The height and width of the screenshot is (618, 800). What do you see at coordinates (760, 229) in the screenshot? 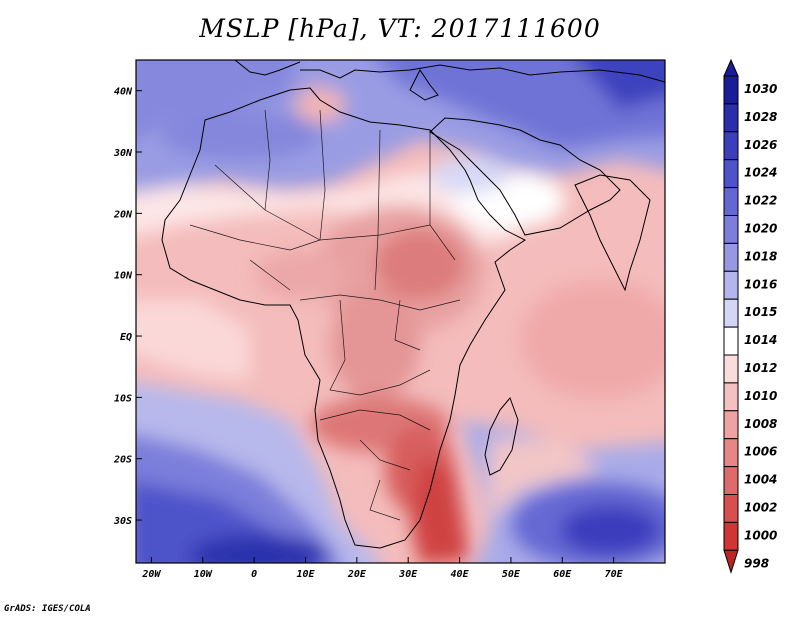
I see `colorbar-label: 1020` at bounding box center [760, 229].